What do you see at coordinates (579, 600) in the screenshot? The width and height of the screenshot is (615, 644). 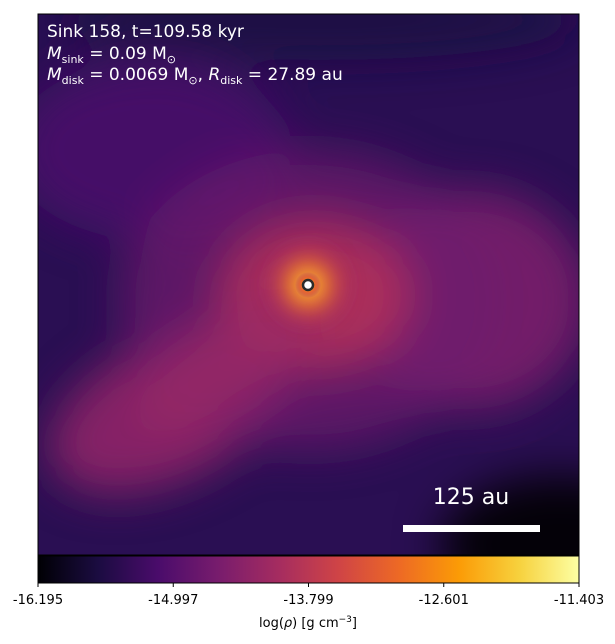 I see `colorbar-tick-label: -11.403` at bounding box center [579, 600].